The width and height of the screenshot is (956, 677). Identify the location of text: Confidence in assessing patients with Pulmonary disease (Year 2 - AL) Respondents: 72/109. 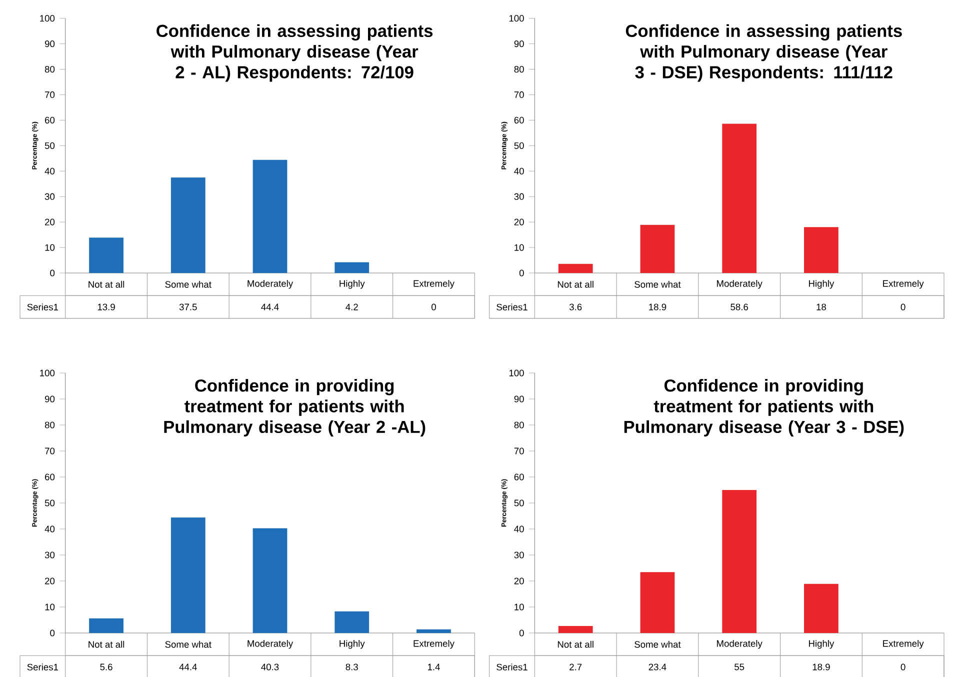
(294, 53).